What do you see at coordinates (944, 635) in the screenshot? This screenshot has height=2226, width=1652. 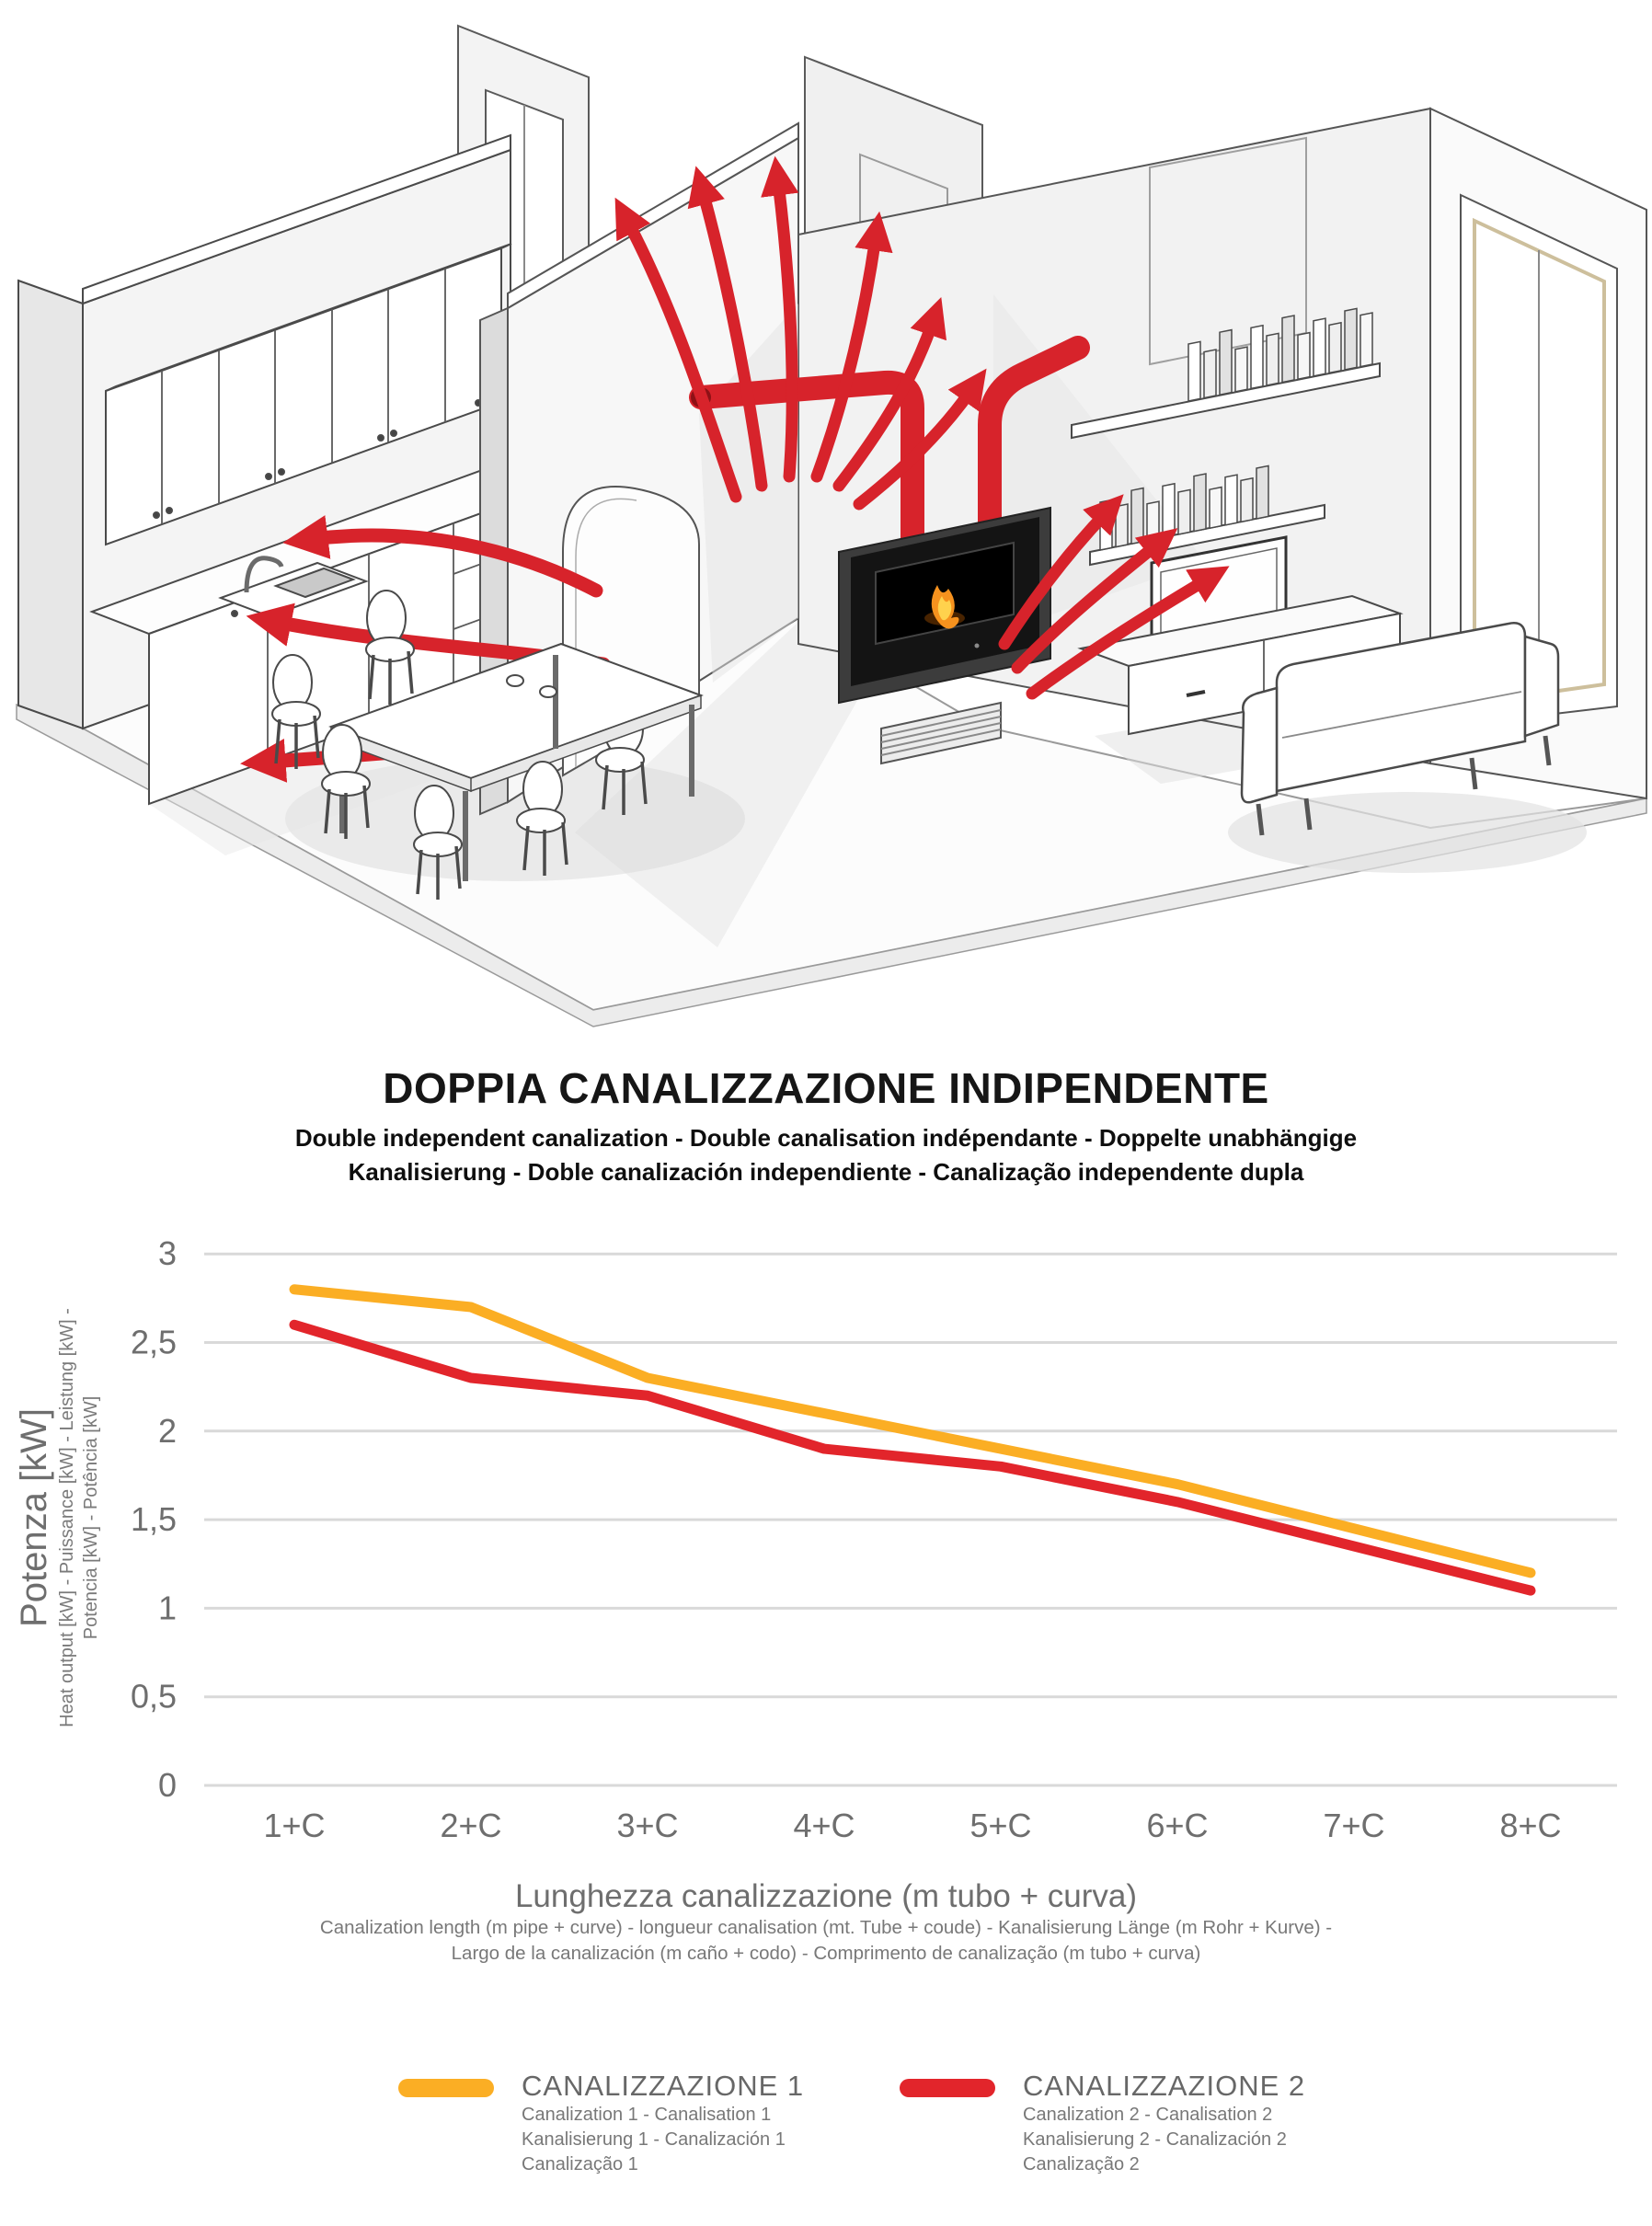 I see `pellet-stove-insert` at bounding box center [944, 635].